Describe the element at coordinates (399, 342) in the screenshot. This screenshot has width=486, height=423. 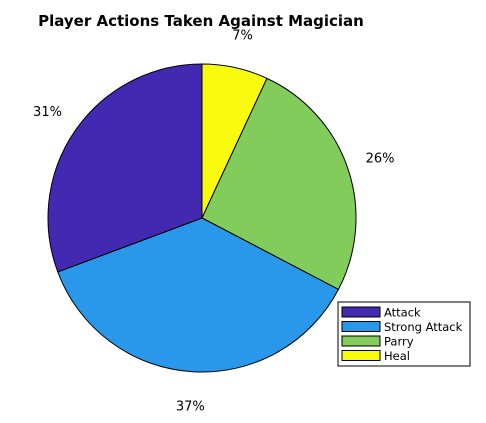
I see `legend-label-parry: Parry` at that location.